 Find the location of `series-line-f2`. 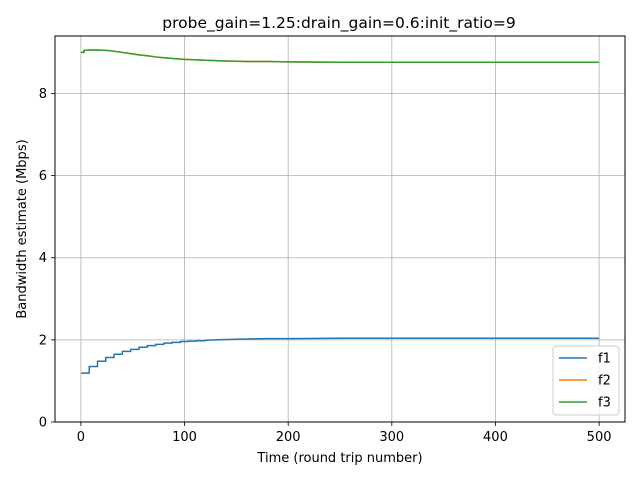

series-line-f2 is located at coordinates (340, 56).